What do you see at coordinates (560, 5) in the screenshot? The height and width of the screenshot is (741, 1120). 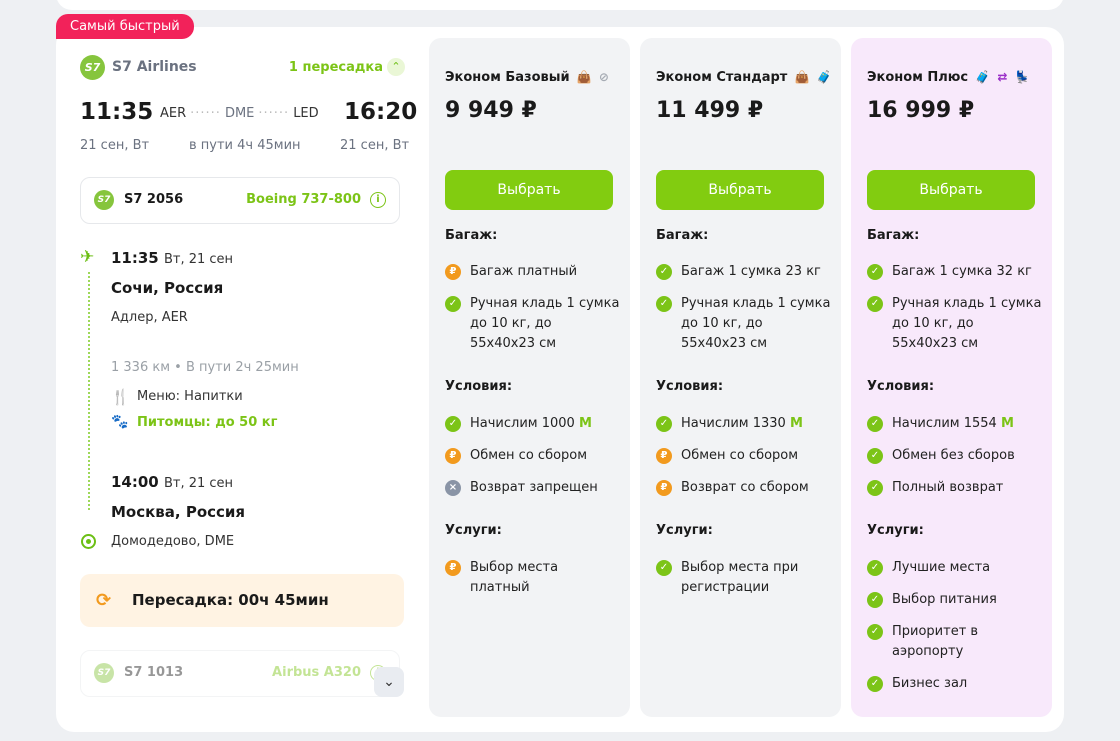 I see `previous-card-edge` at bounding box center [560, 5].